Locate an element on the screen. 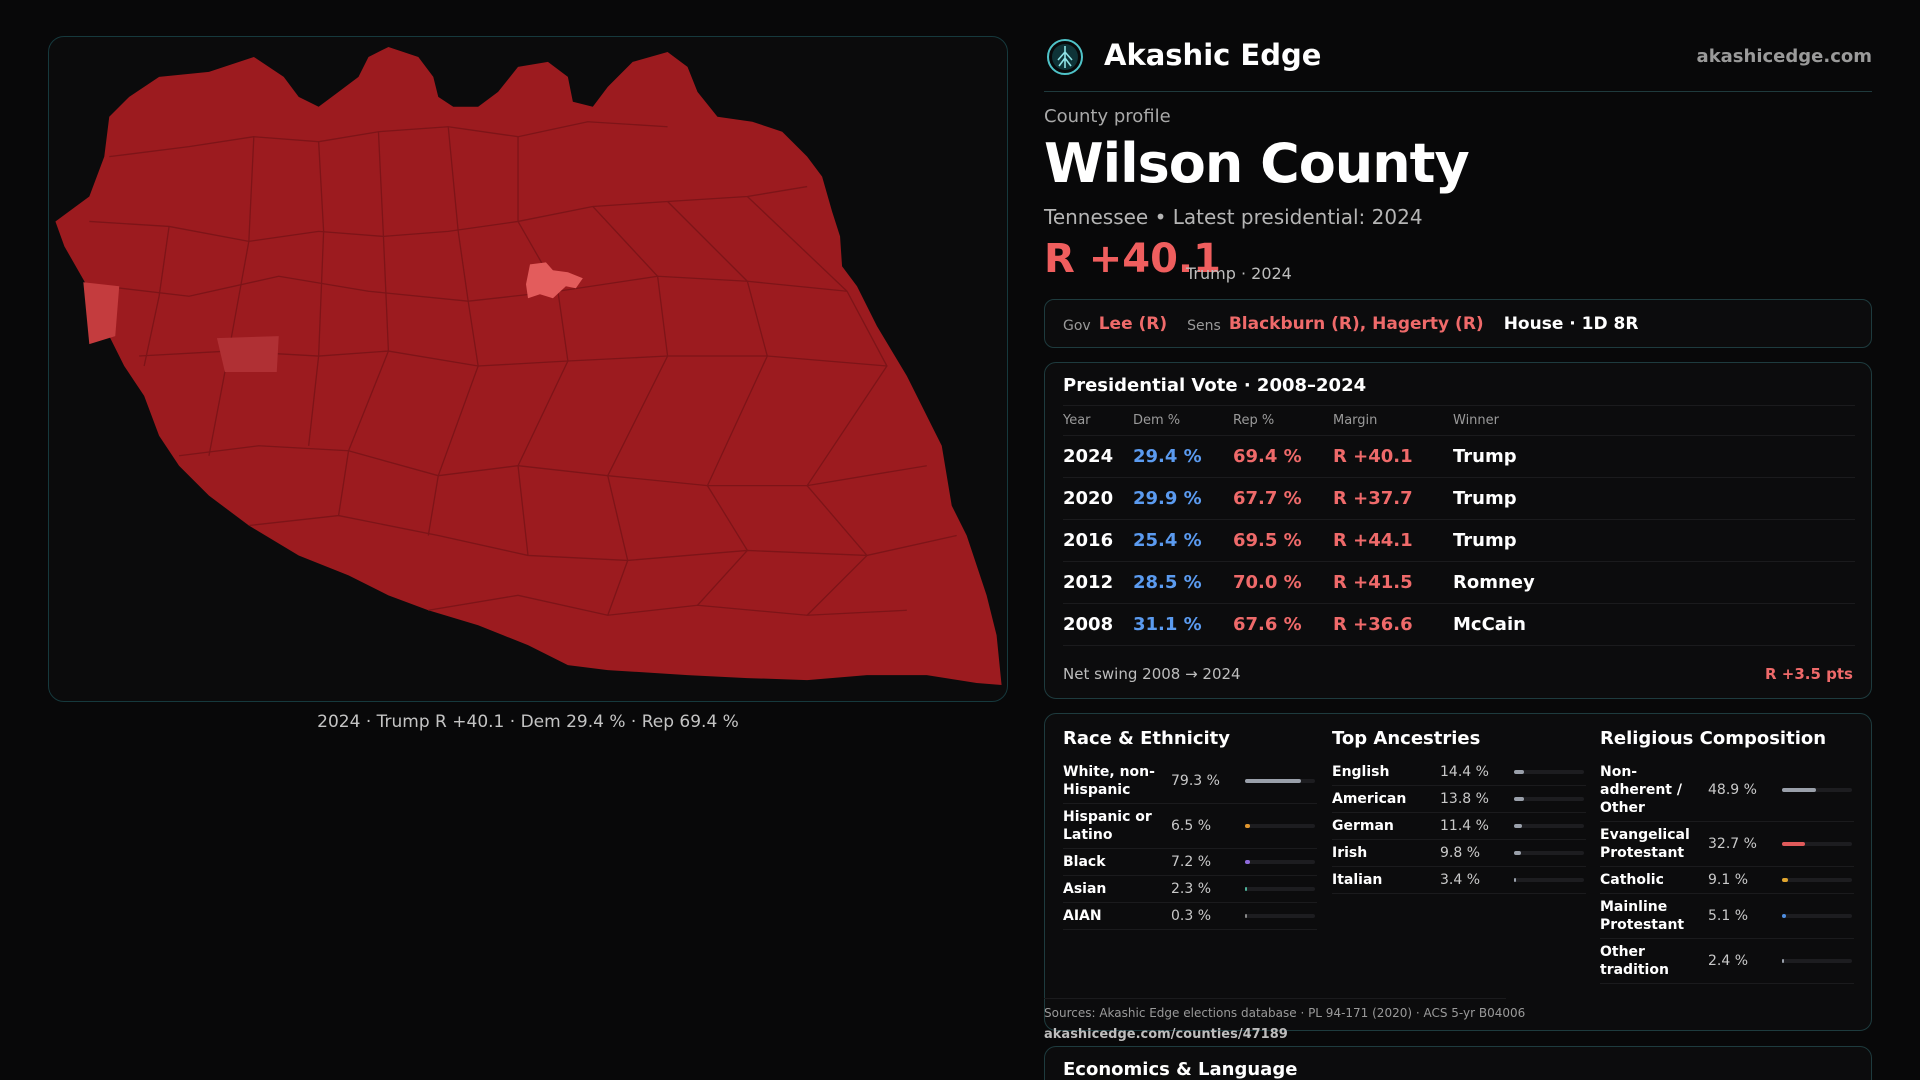 Image resolution: width=1920 pixels, height=1080 pixels. race-label: Hispanic or Latino is located at coordinates (1107, 826).